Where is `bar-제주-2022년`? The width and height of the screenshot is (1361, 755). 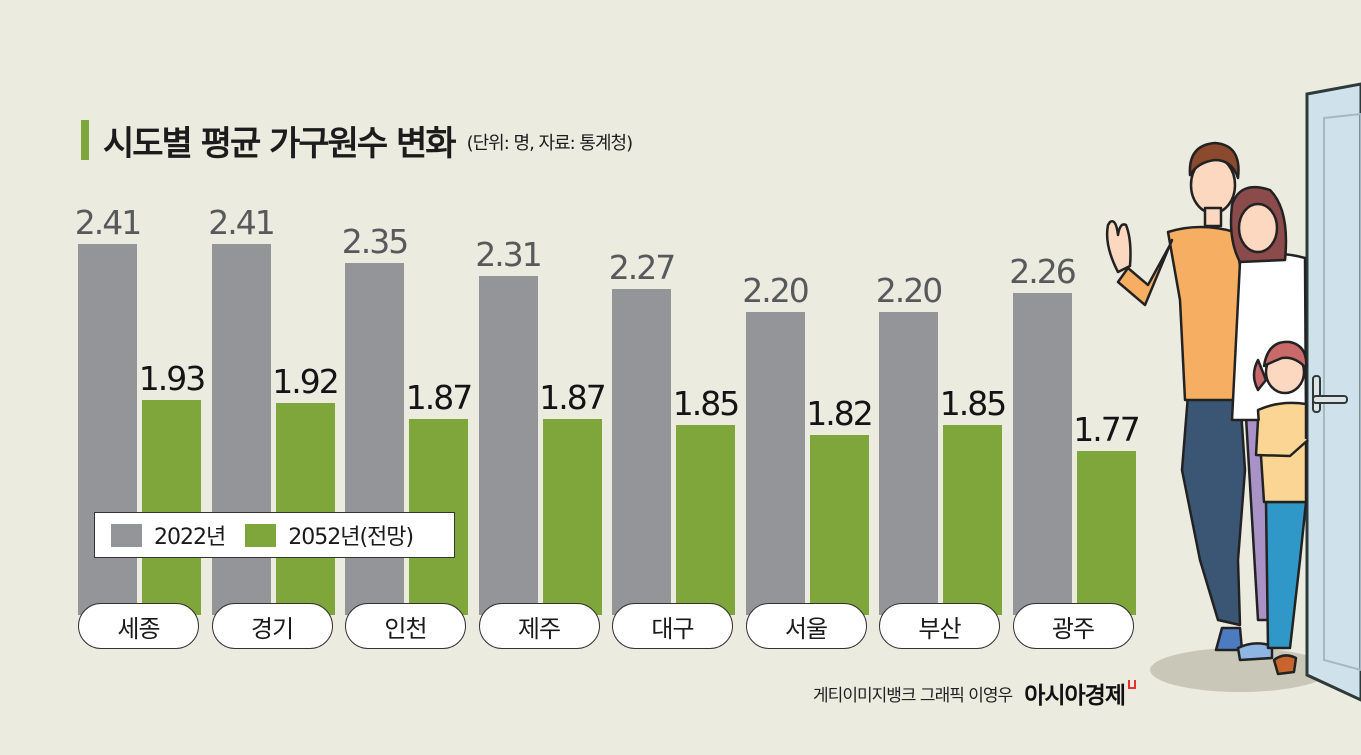 bar-제주-2022년 is located at coordinates (508, 445).